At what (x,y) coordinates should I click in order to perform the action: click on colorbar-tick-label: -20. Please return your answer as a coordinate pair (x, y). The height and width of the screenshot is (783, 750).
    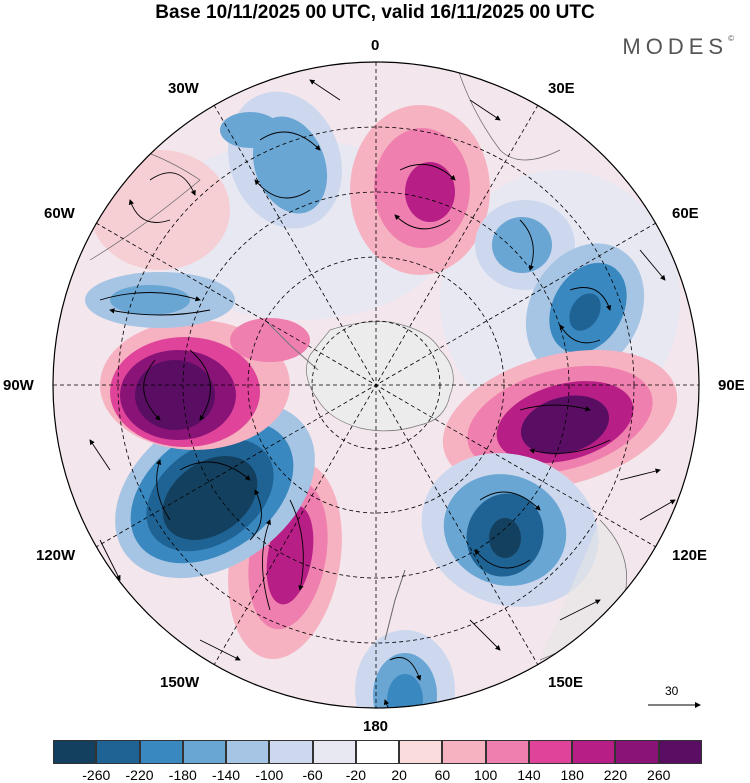
    Looking at the image, I should click on (355, 775).